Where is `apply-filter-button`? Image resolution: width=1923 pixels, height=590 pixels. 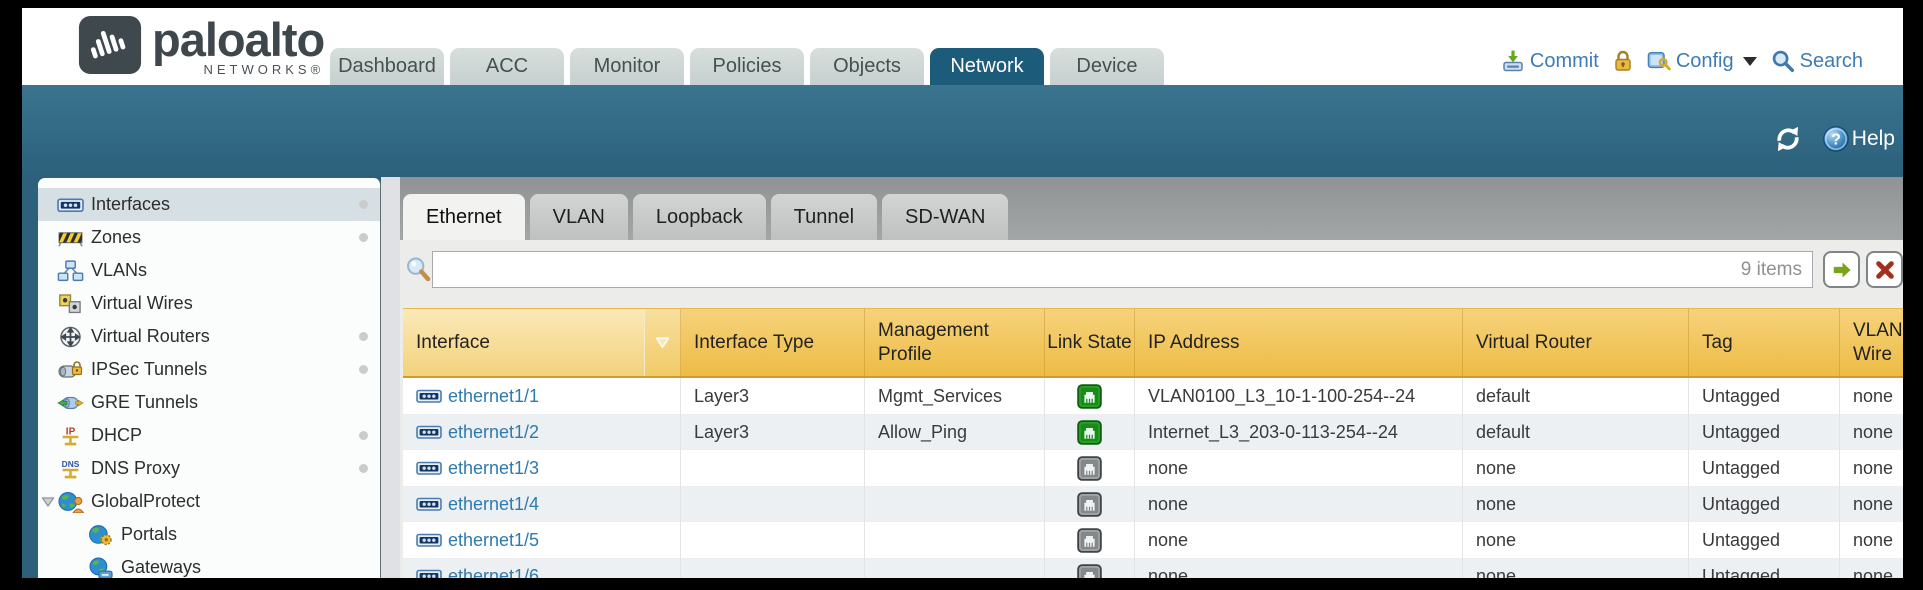
apply-filter-button is located at coordinates (1841, 269).